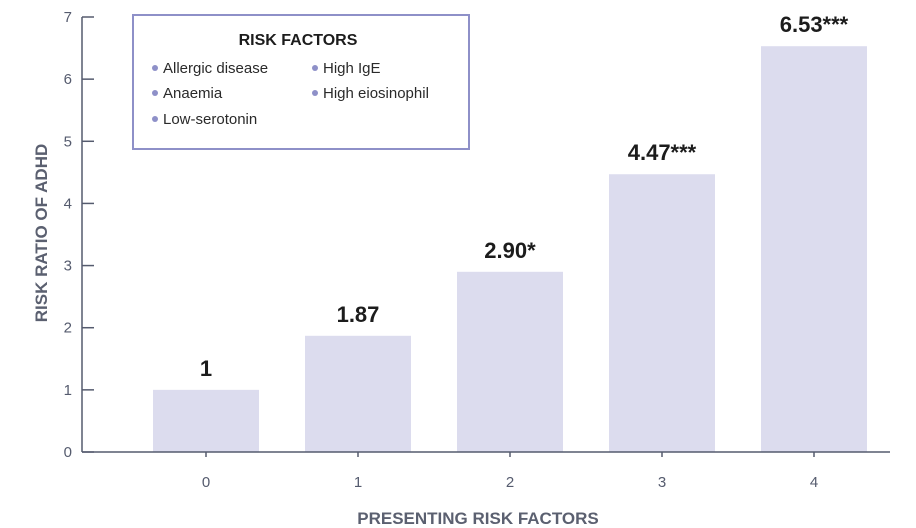  I want to click on legend-item-anaemia: Anaemia, so click(193, 93).